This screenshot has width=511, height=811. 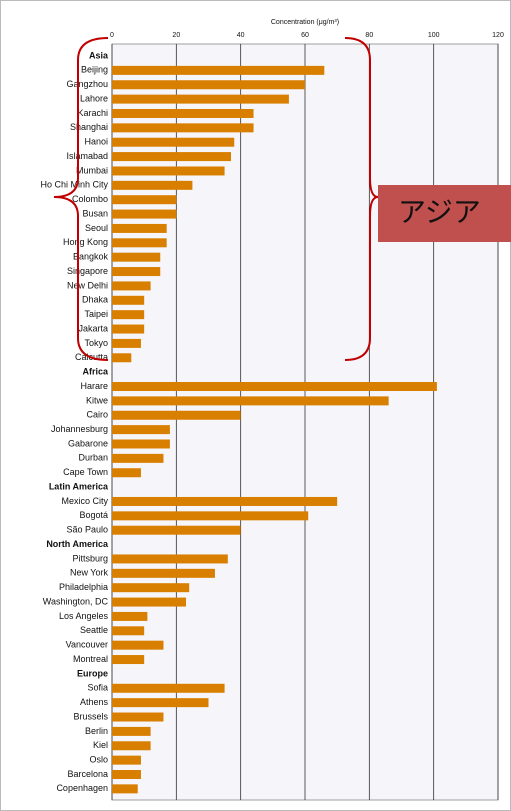 What do you see at coordinates (84, 616) in the screenshot?
I see `y-tick-label: Los Angeles` at bounding box center [84, 616].